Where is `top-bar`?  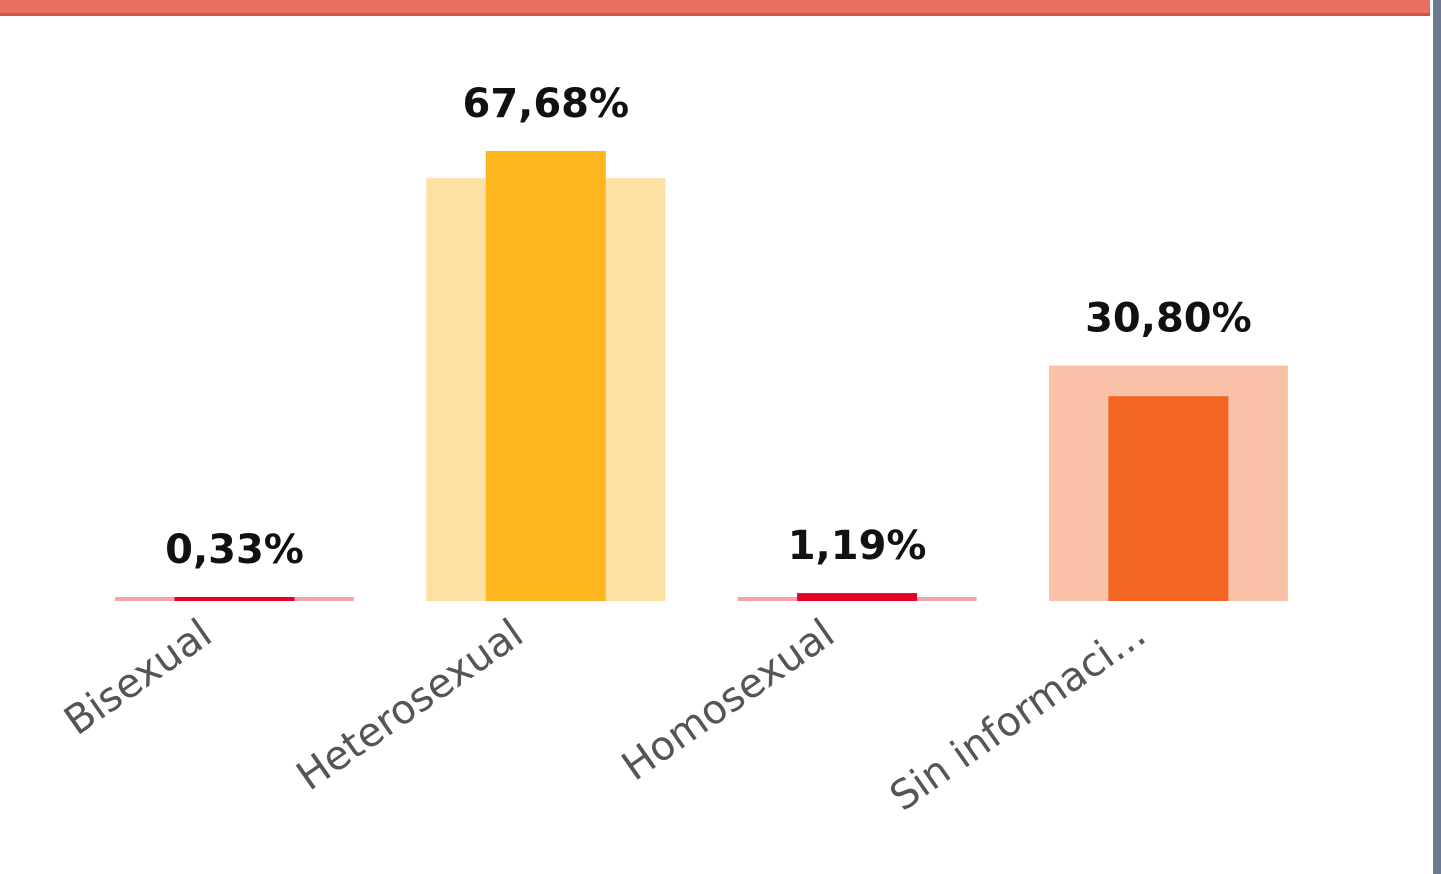 top-bar is located at coordinates (715, 7).